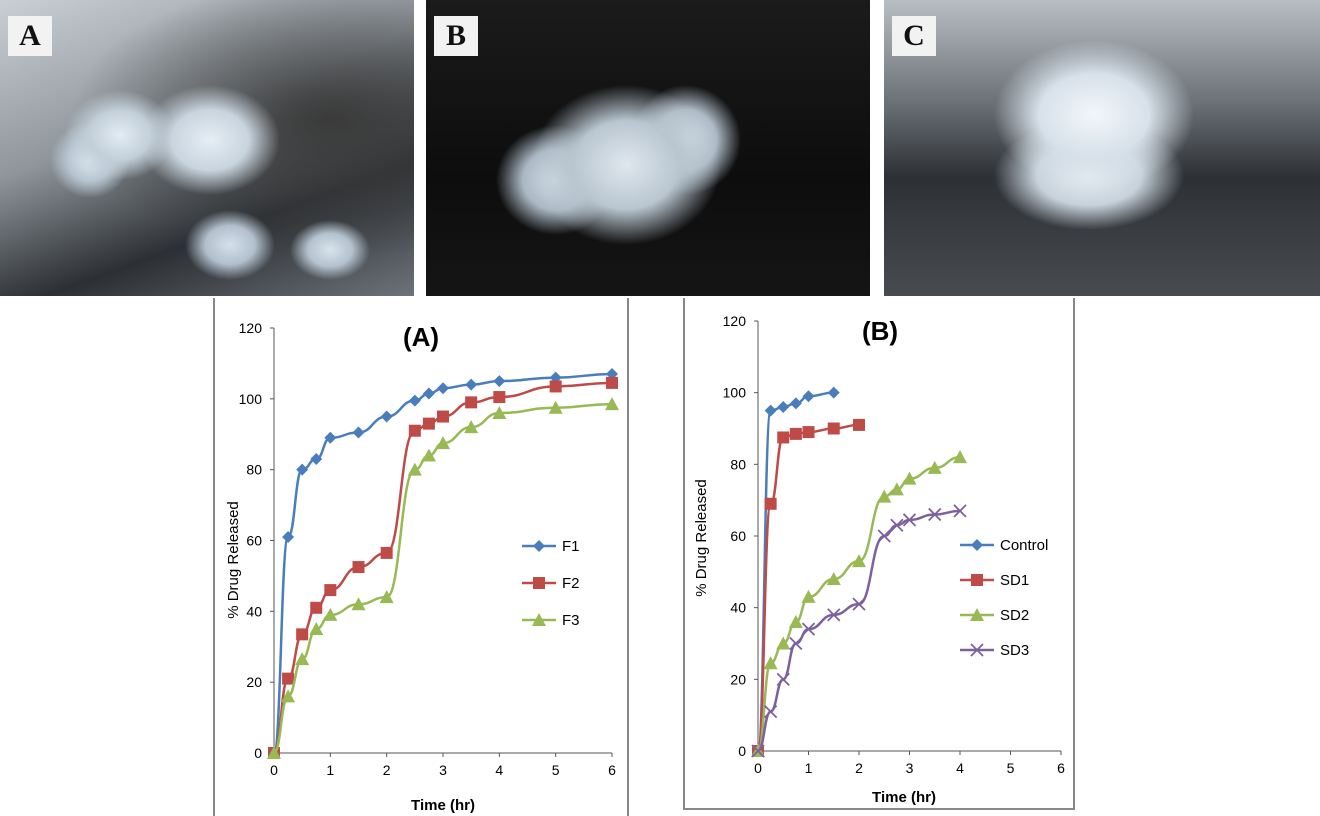  I want to click on y-tick-label: 20, so click(738, 679).